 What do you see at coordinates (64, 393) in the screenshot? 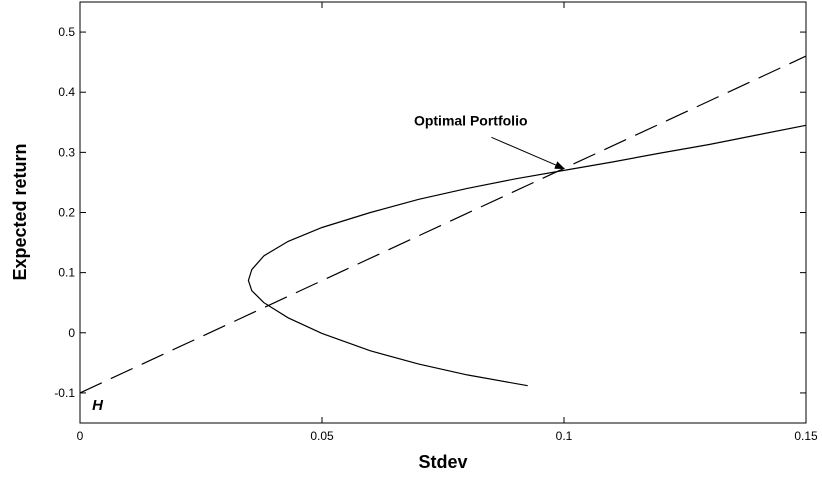
I see `y-tick-label: -0.1` at bounding box center [64, 393].